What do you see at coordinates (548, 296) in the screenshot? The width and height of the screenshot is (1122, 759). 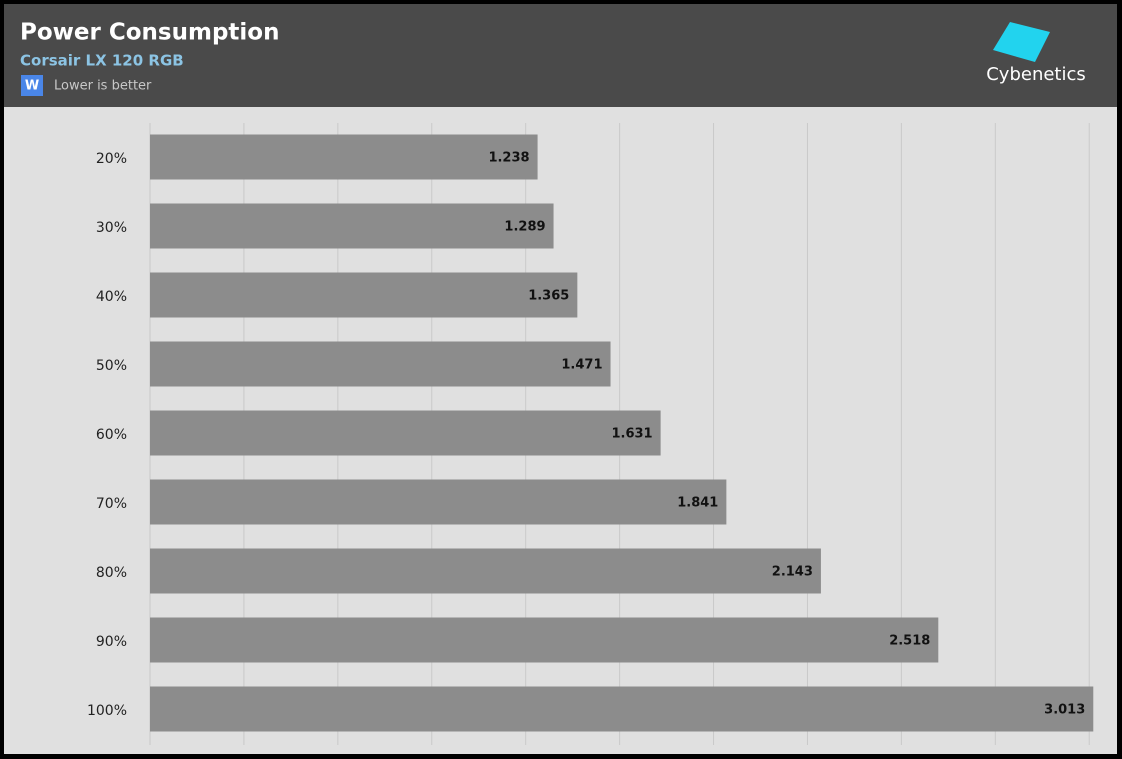 I see `value-label: 1.365` at bounding box center [548, 296].